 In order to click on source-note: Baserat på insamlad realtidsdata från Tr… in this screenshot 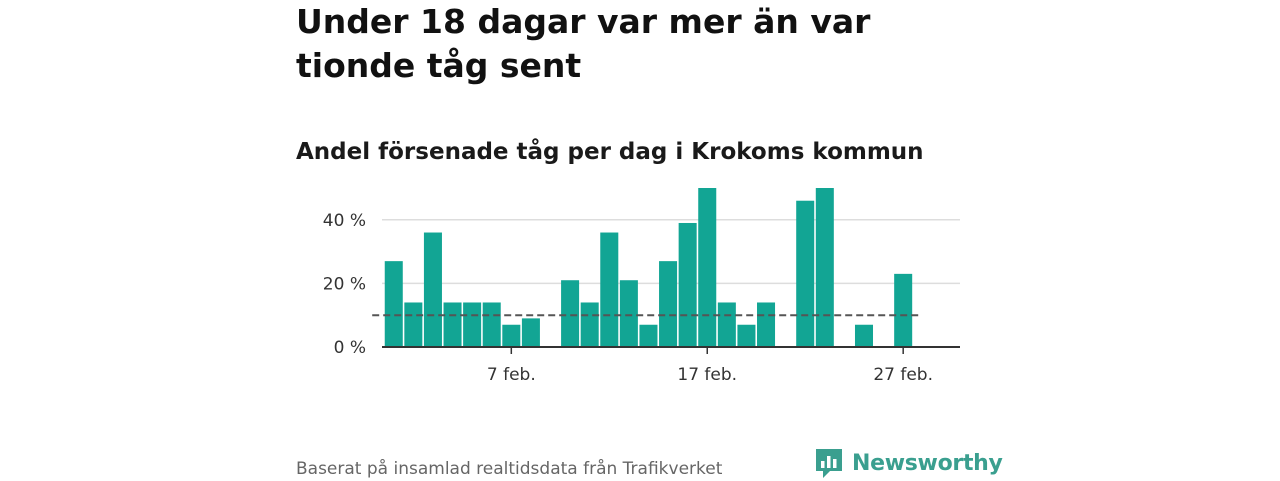, I will do `click(509, 469)`.